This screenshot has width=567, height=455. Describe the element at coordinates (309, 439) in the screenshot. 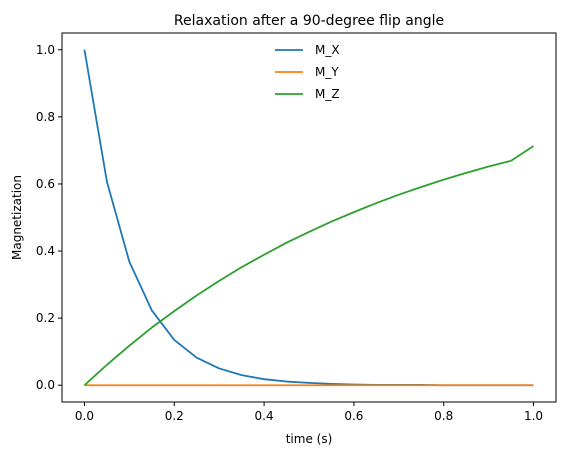

I see `x-axis-label: time (s)` at that location.